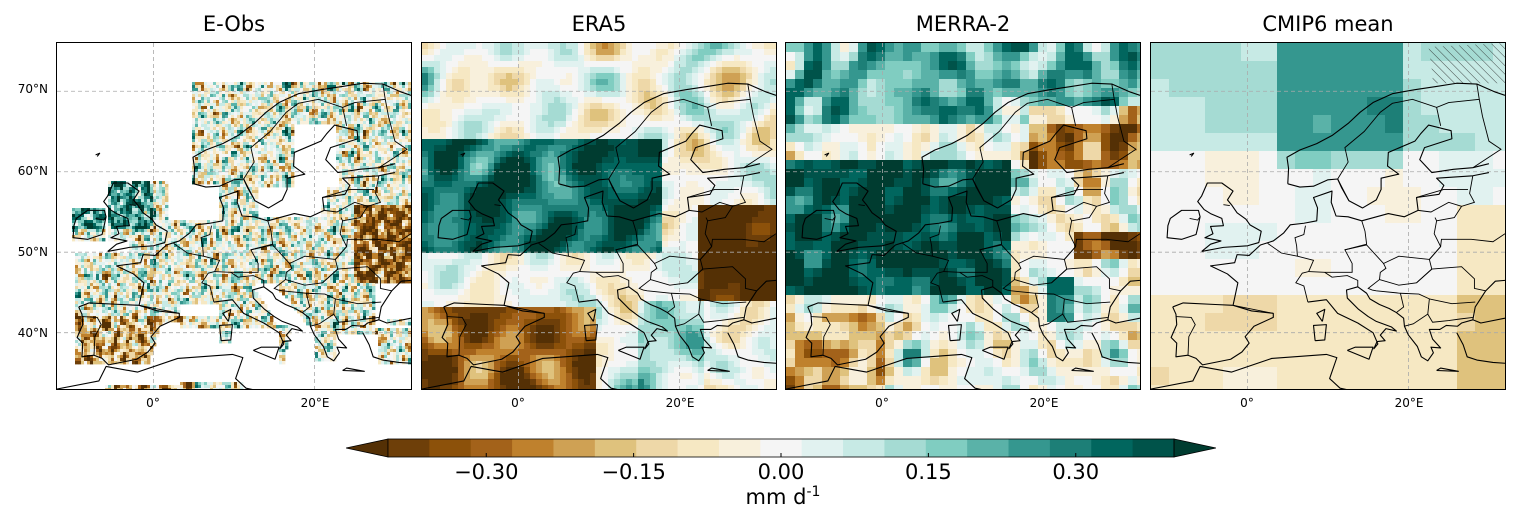 Image resolution: width=1523 pixels, height=524 pixels. Describe the element at coordinates (776, 497) in the screenshot. I see `colorbar-unit-base: mm d` at that location.